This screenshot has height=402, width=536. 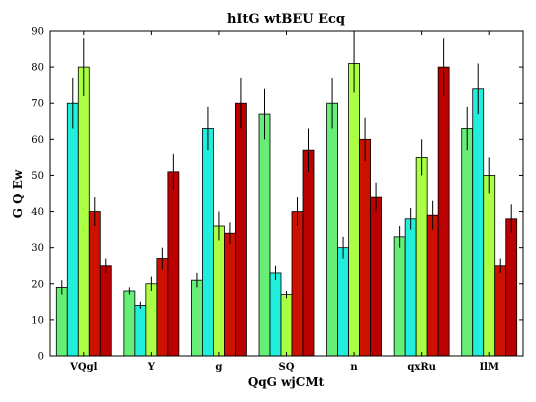 What do you see at coordinates (421, 367) in the screenshot?
I see `x-tick-label: qxRu` at bounding box center [421, 367].